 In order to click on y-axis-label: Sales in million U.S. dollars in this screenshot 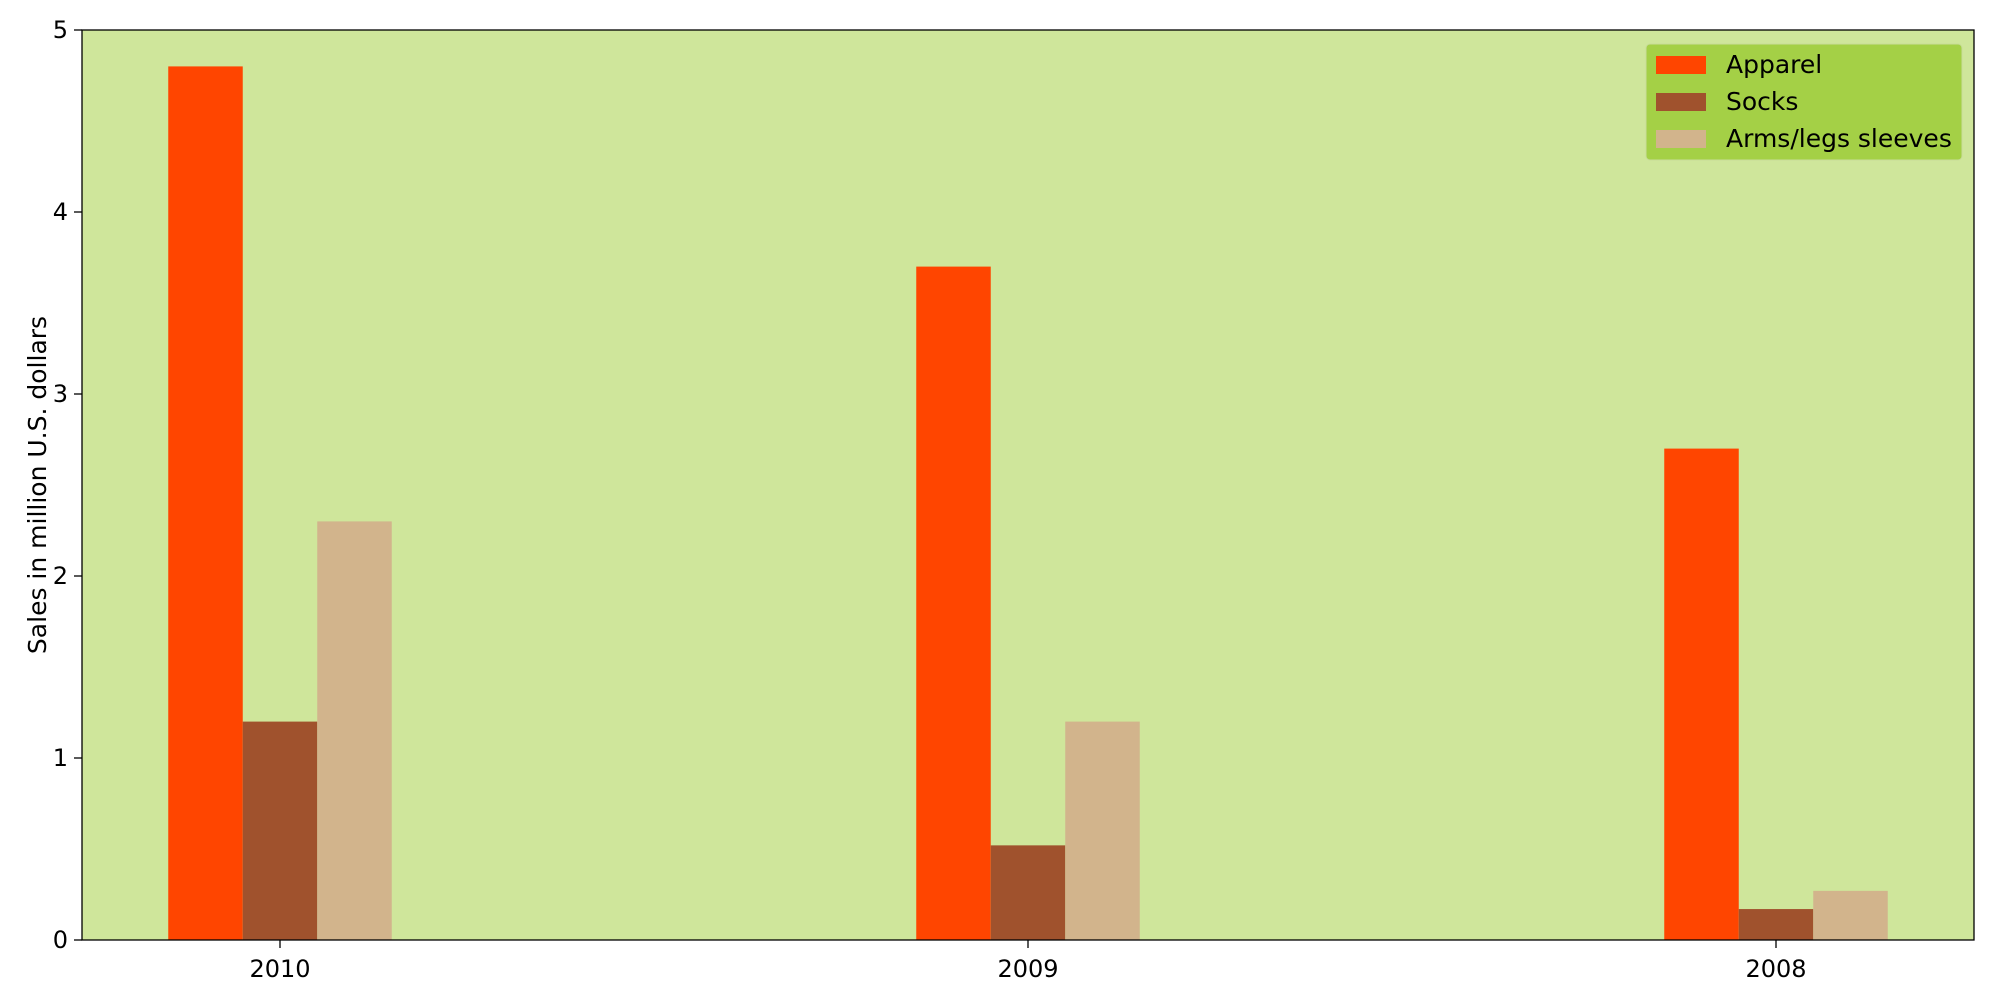, I will do `click(37, 485)`.